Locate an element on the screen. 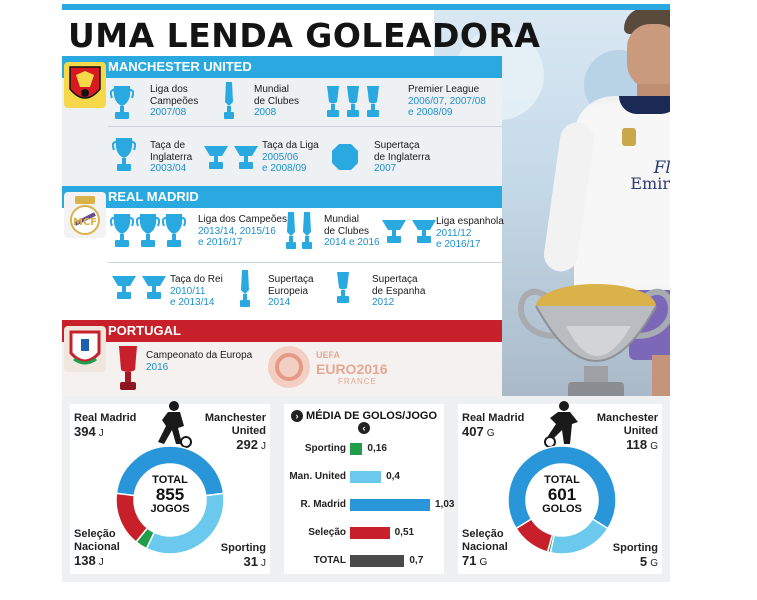 The width and height of the screenshot is (757, 600). euro-2016-logo-icon is located at coordinates (289, 367).